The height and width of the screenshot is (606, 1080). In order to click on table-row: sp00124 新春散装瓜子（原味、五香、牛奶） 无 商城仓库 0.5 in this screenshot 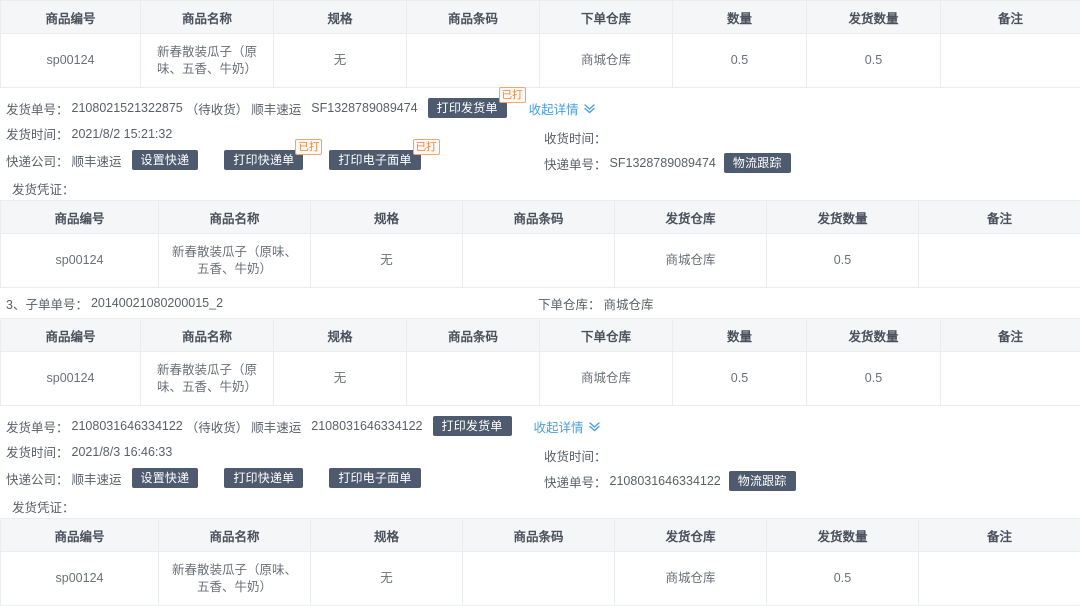, I will do `click(540, 261)`.